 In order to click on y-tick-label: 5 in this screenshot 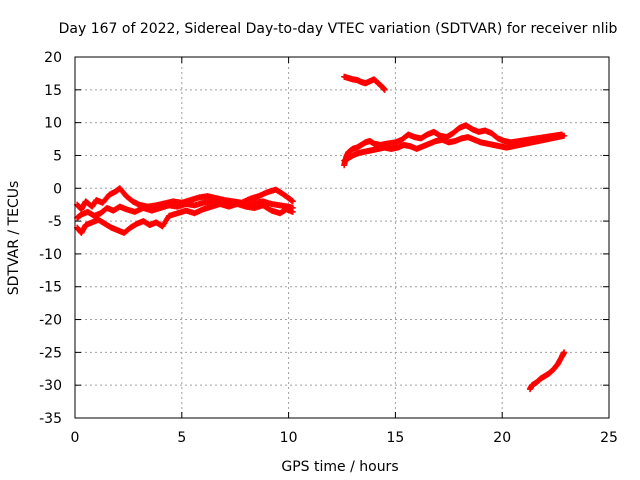, I will do `click(57, 156)`.